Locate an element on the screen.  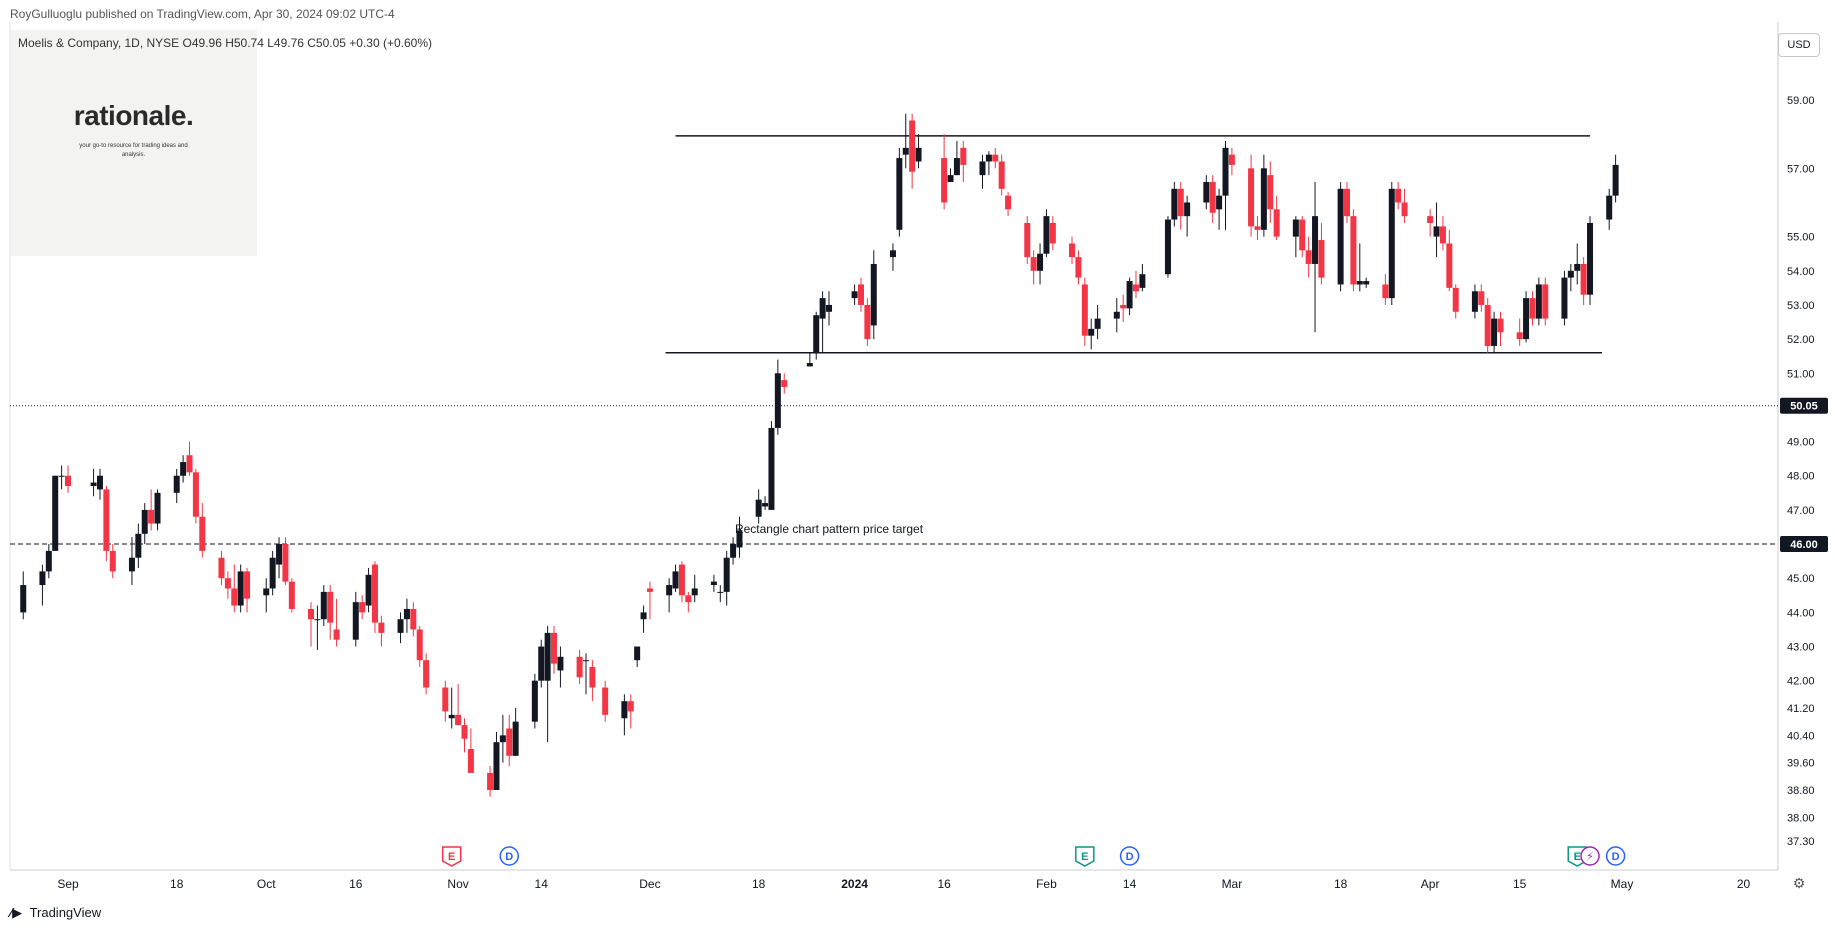
event-marker-label: E is located at coordinates (1577, 857).